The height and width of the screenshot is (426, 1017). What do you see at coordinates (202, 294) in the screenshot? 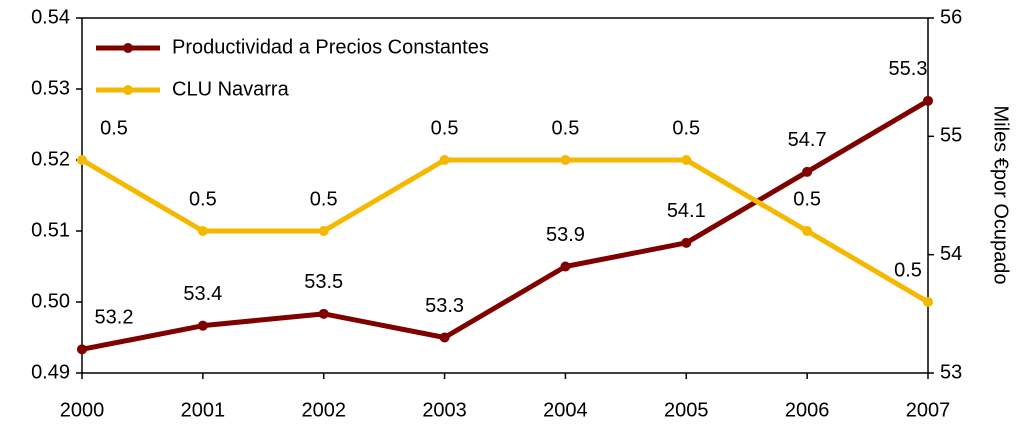
I see `data-label: 53.4` at bounding box center [202, 294].